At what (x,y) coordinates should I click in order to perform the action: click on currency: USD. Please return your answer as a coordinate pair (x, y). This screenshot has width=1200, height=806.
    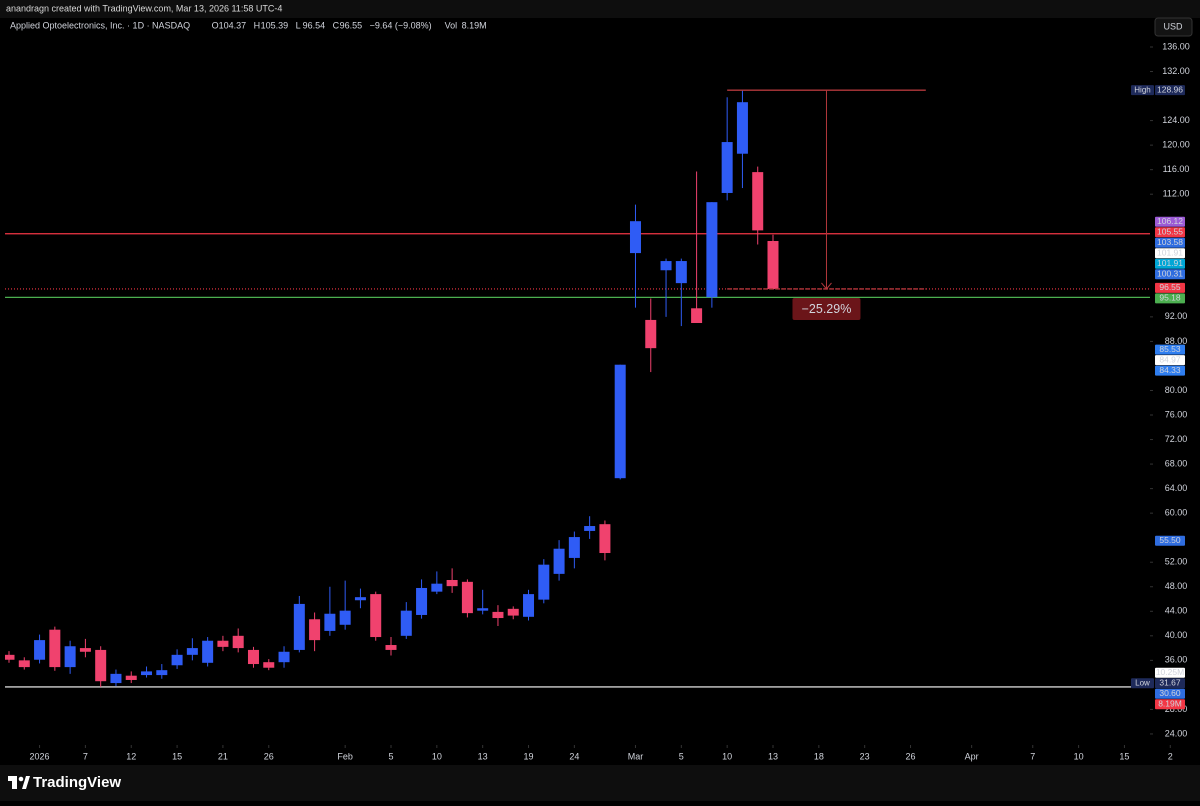
    Looking at the image, I should click on (1173, 26).